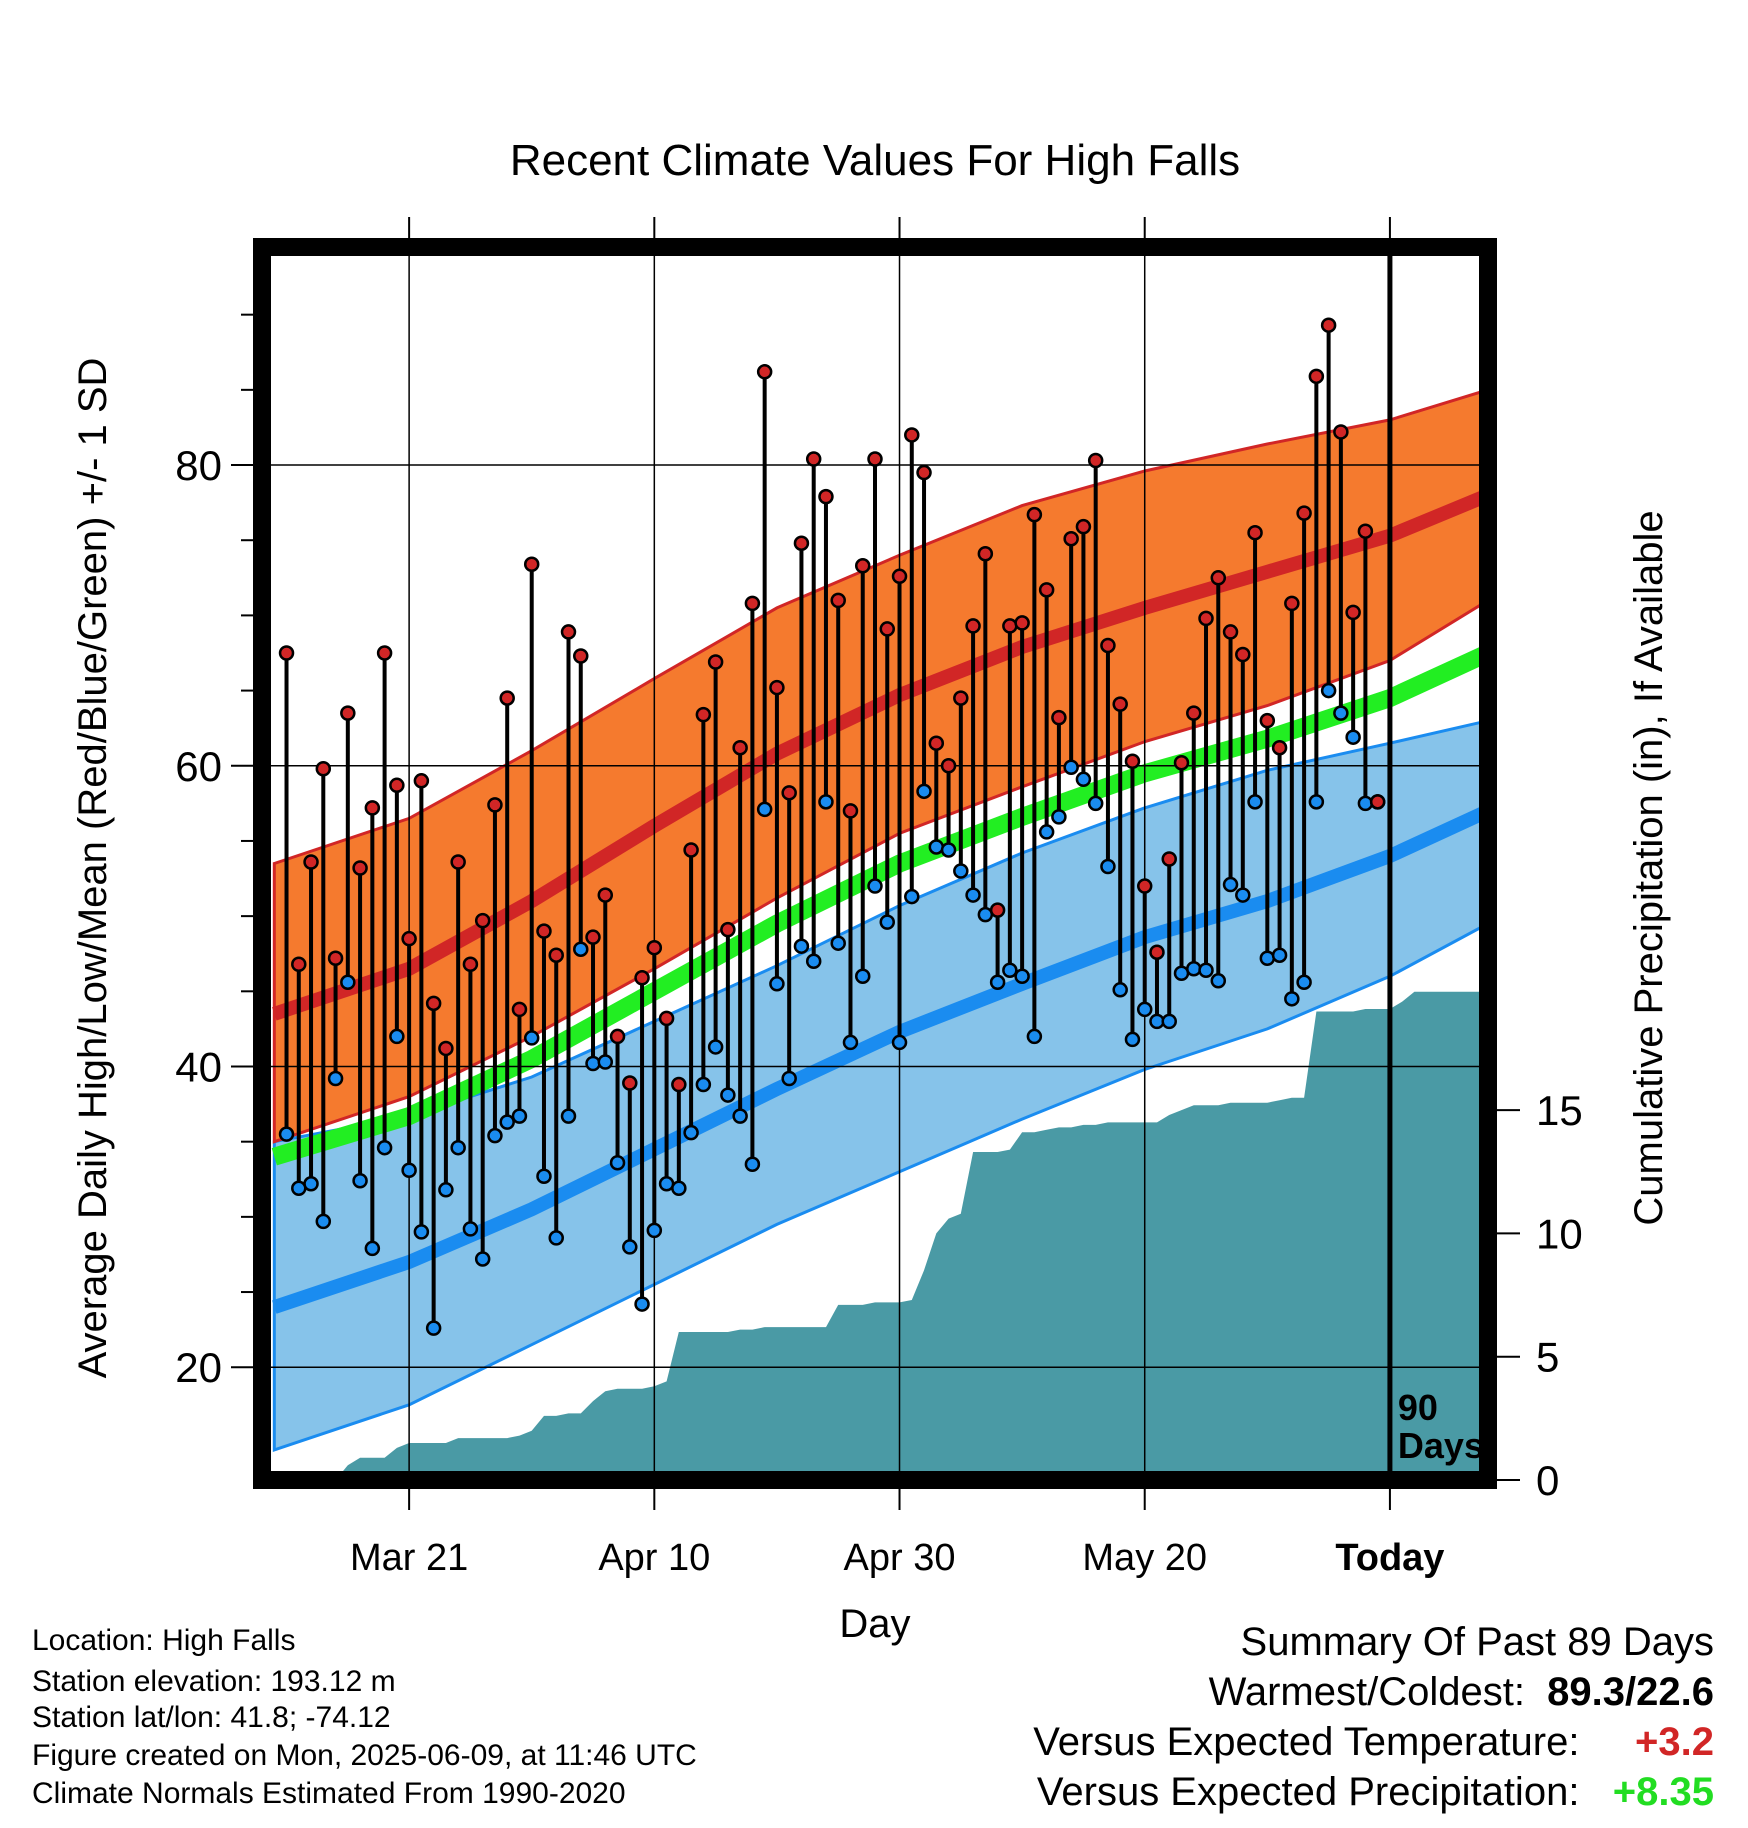 Image resolution: width=1748 pixels, height=1828 pixels. What do you see at coordinates (1389, 1558) in the screenshot?
I see `x-tick-label: Today` at bounding box center [1389, 1558].